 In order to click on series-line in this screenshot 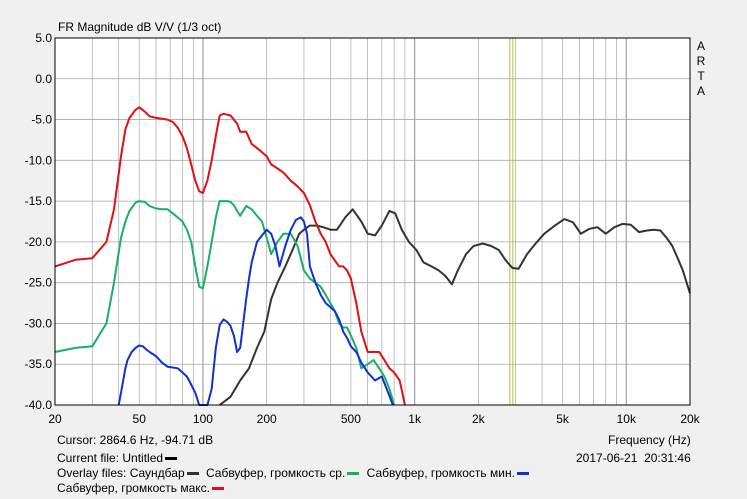, I will do `click(255, 311)`.